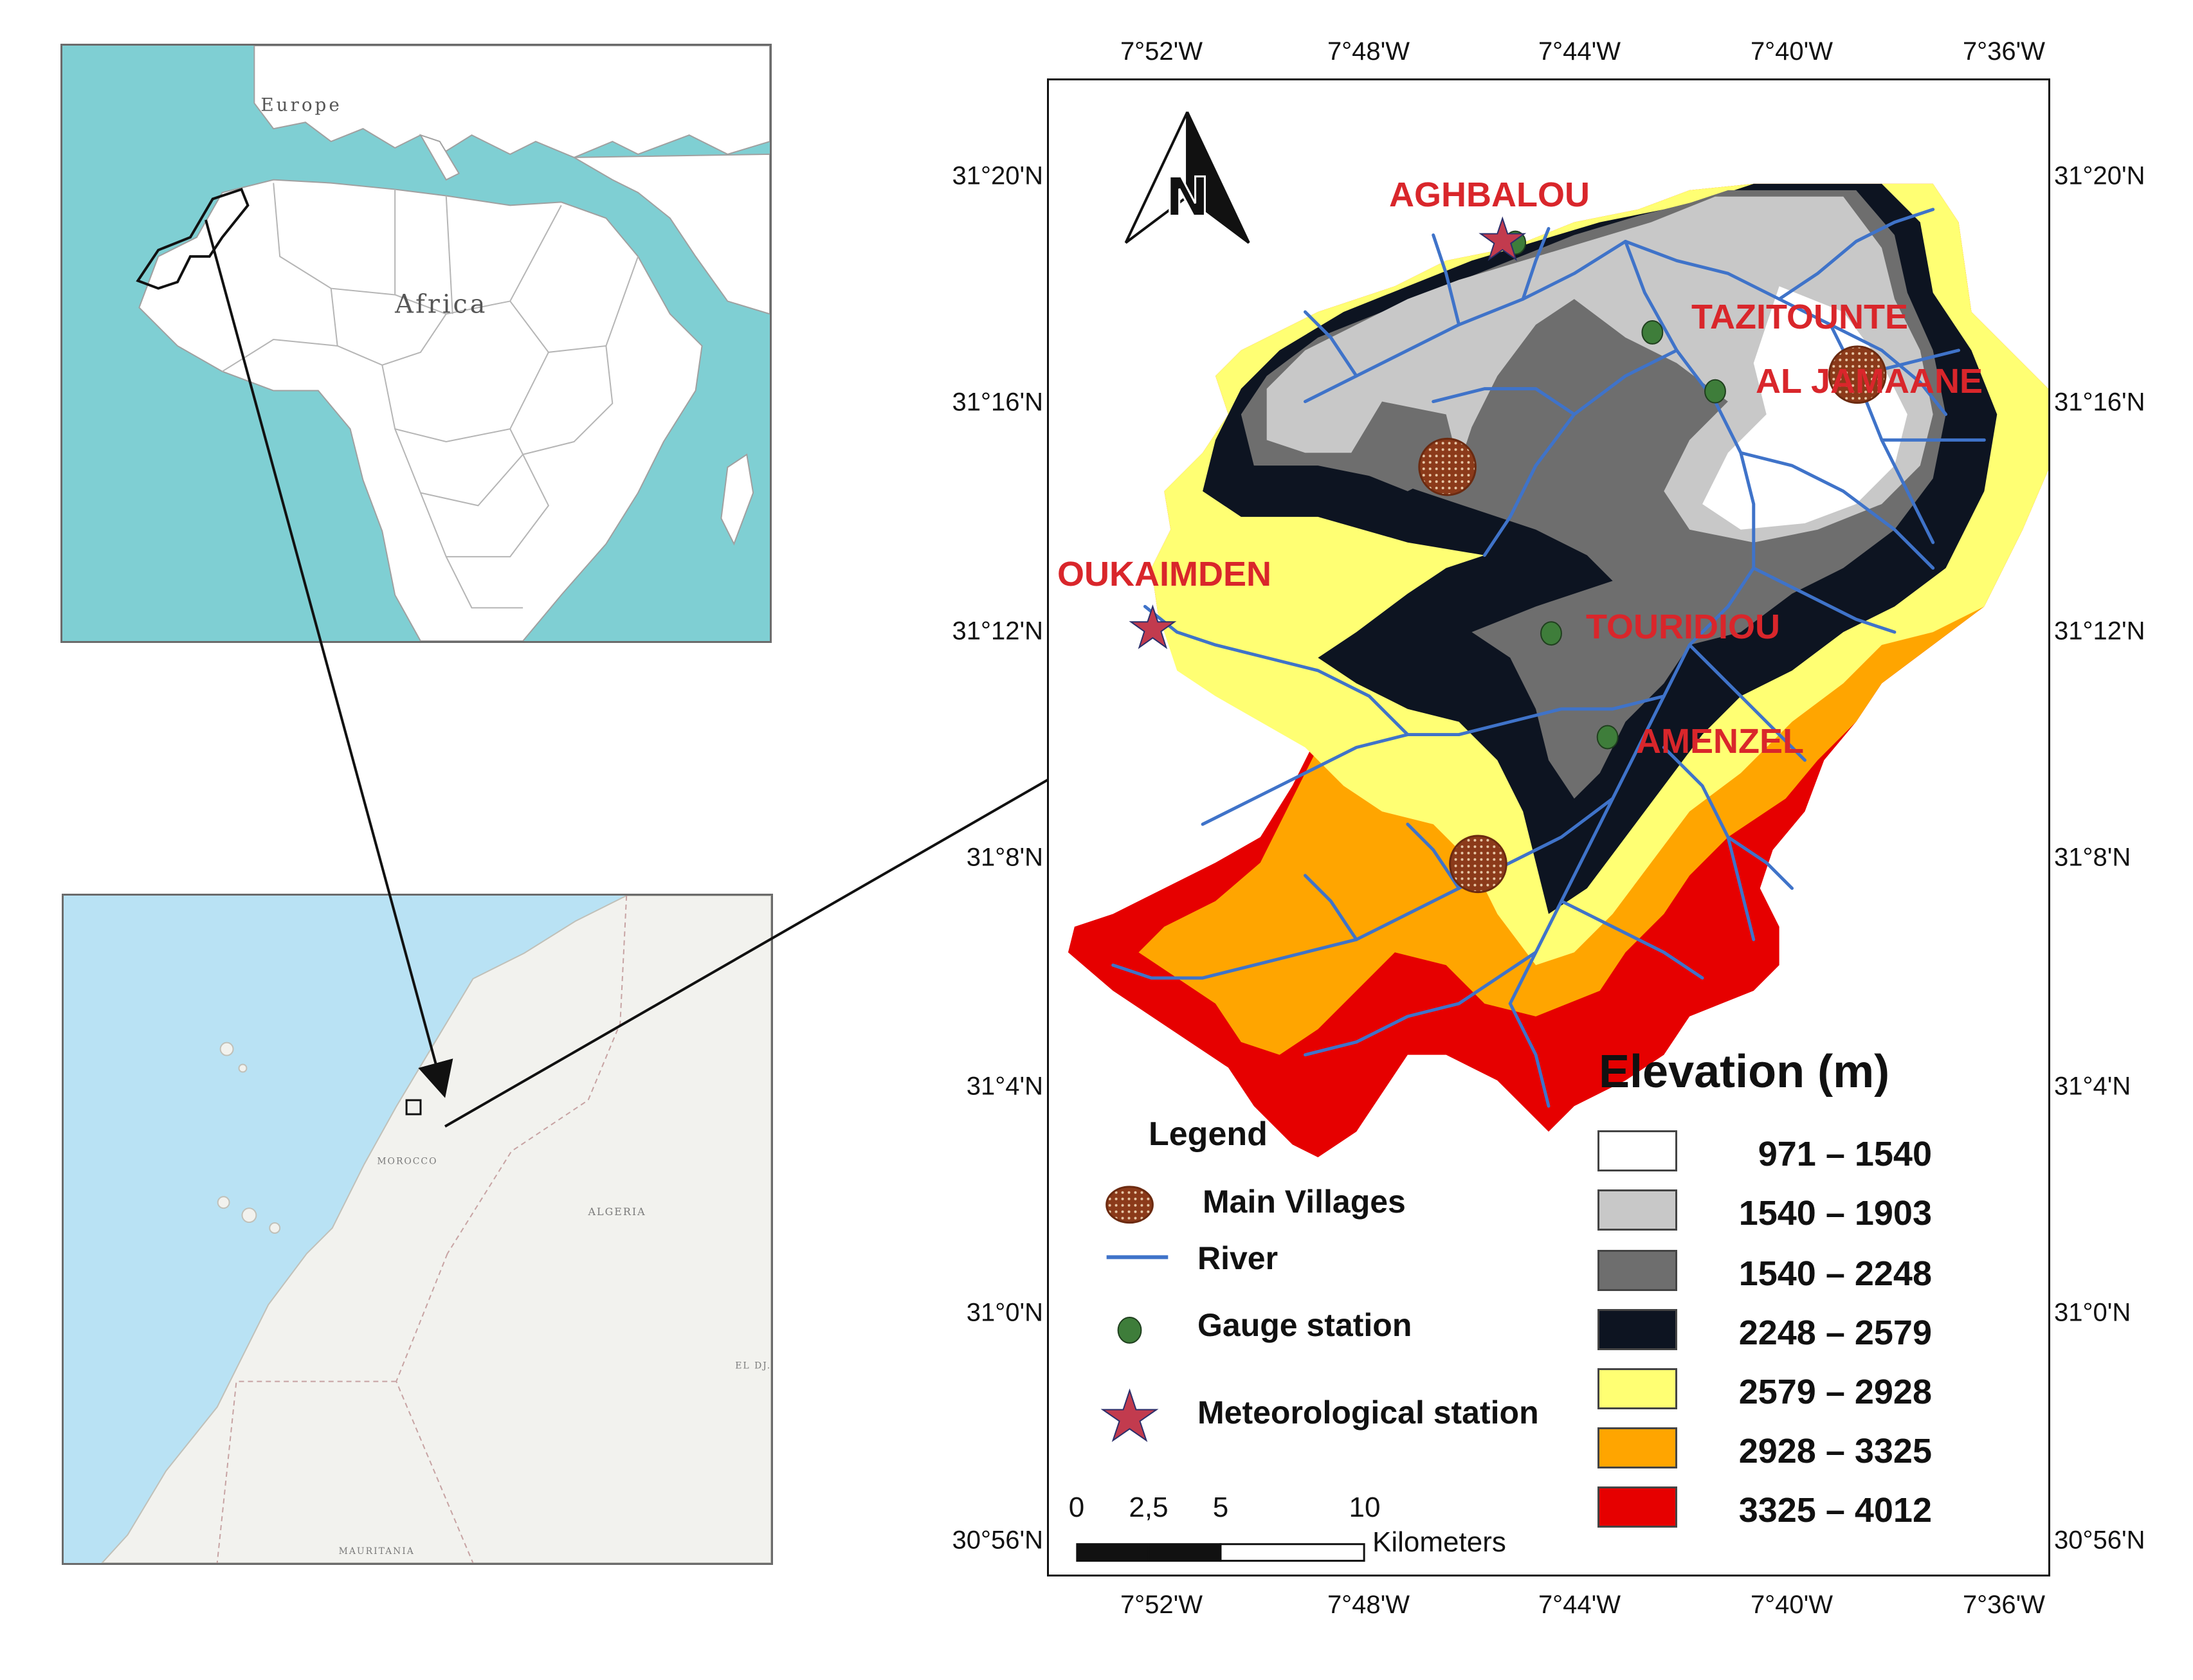  I want to click on scale-tick-10: 10, so click(1365, 1508).